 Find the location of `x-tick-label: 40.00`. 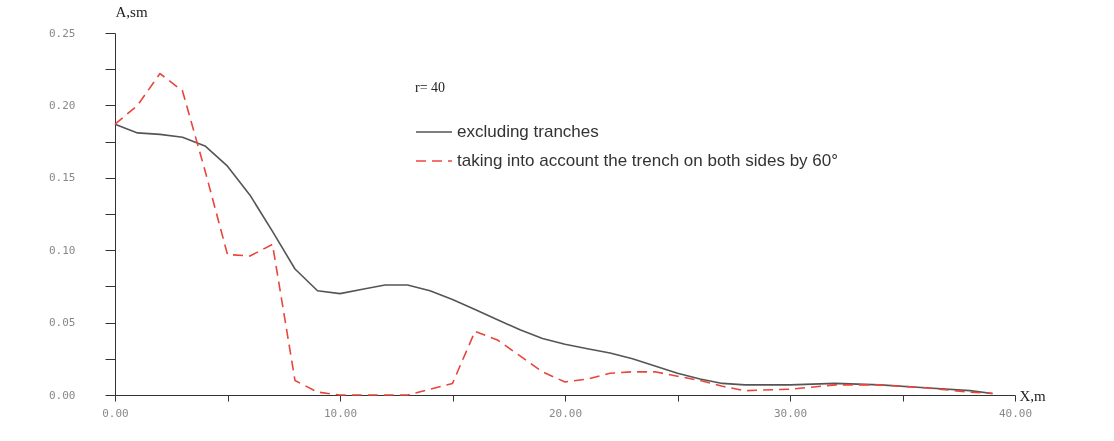

x-tick-label: 40.00 is located at coordinates (1015, 413).